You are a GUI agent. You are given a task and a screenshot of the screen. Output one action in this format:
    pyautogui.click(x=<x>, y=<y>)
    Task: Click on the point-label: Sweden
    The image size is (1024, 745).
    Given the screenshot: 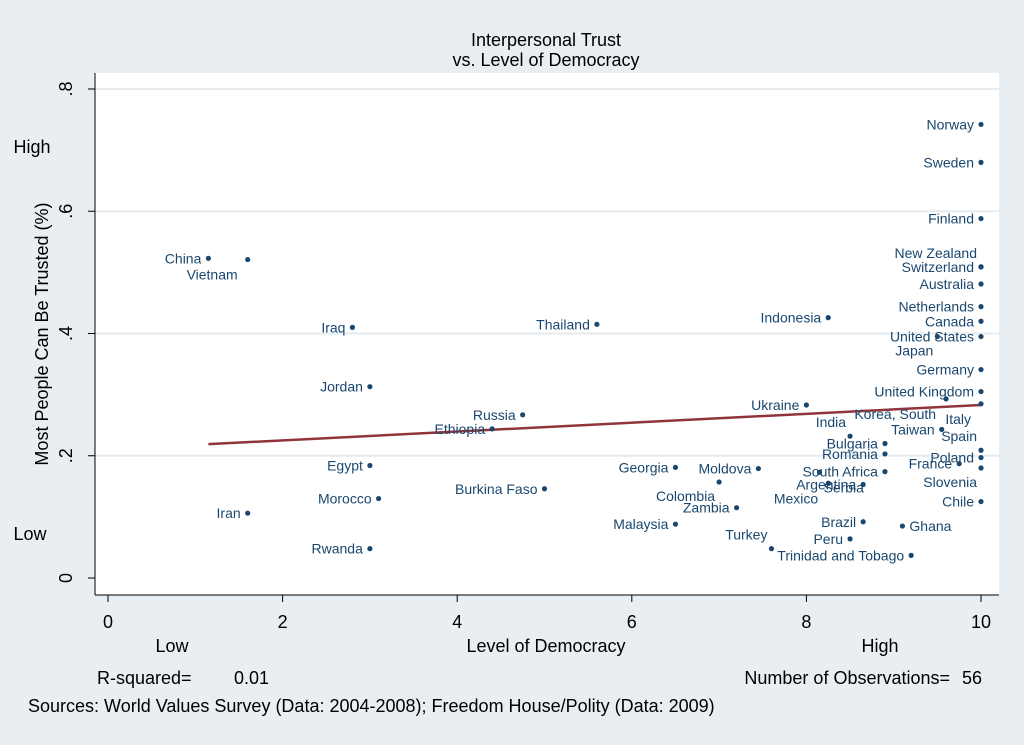 What is the action you would take?
    pyautogui.click(x=948, y=162)
    